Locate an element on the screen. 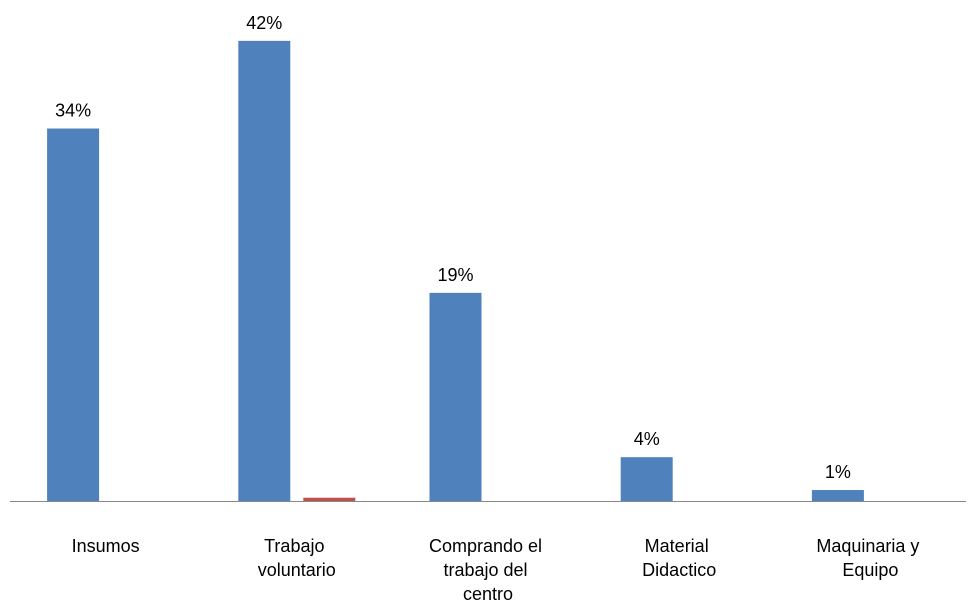 The width and height of the screenshot is (974, 615). x-tick-label: Insumos is located at coordinates (106, 546).